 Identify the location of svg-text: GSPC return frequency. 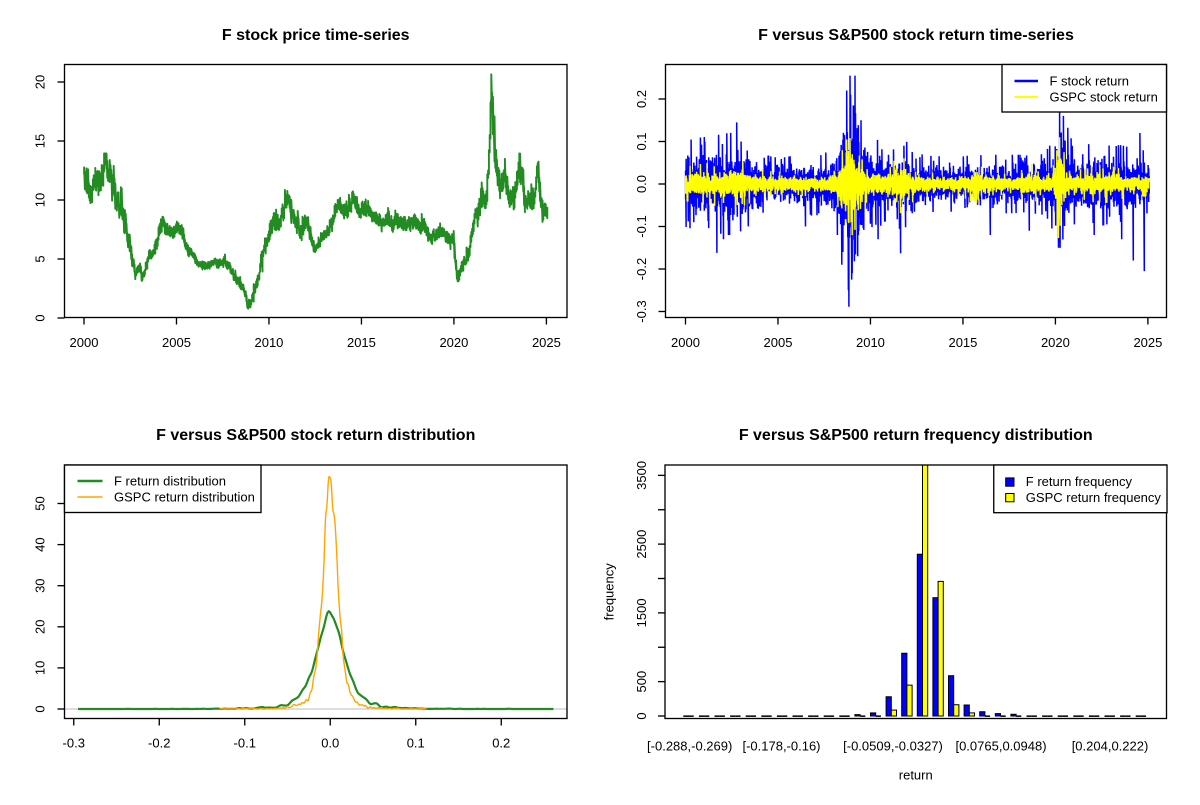
(1094, 497).